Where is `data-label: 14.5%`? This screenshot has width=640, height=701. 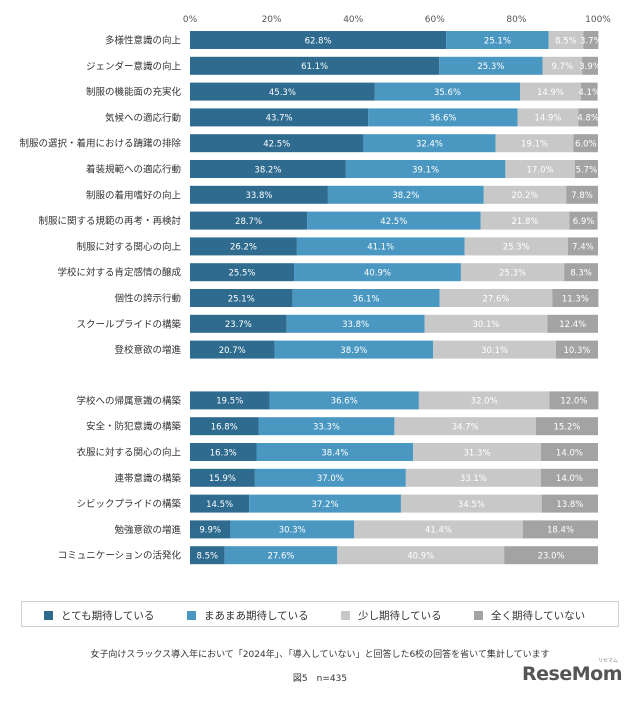 data-label: 14.5% is located at coordinates (219, 505).